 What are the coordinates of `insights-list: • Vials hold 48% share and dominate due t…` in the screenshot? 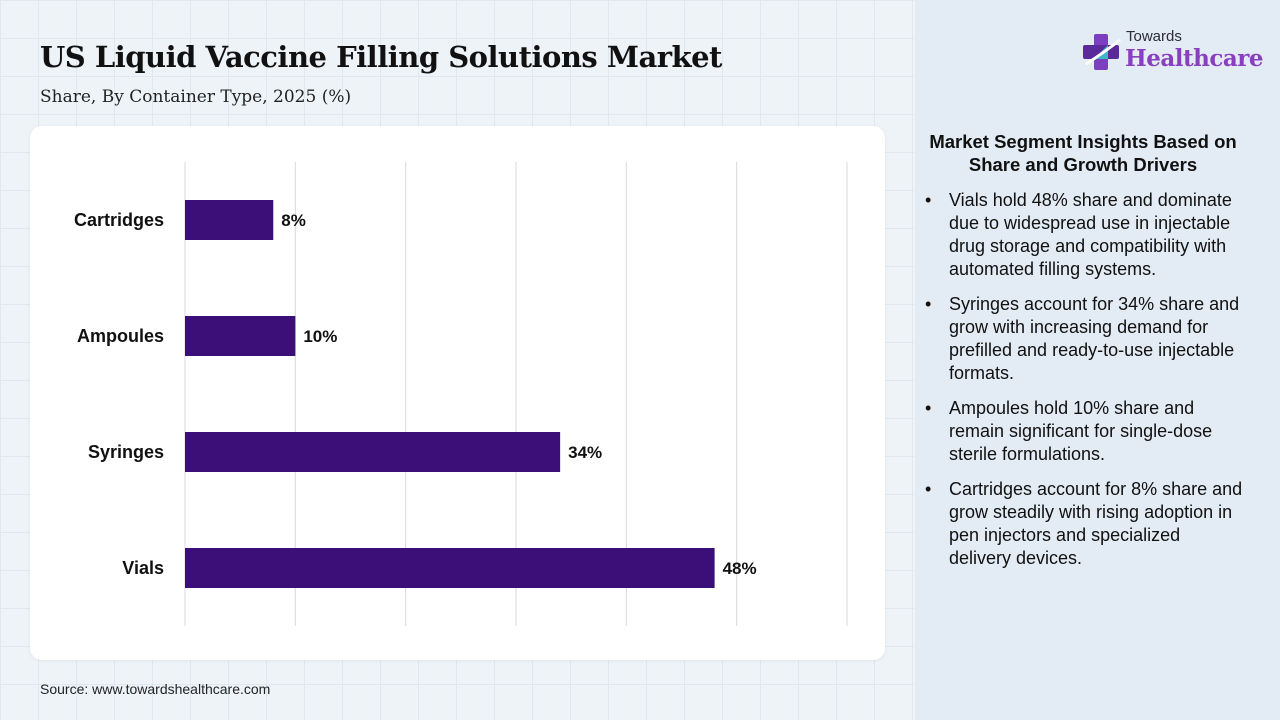 It's located at (1084, 385).